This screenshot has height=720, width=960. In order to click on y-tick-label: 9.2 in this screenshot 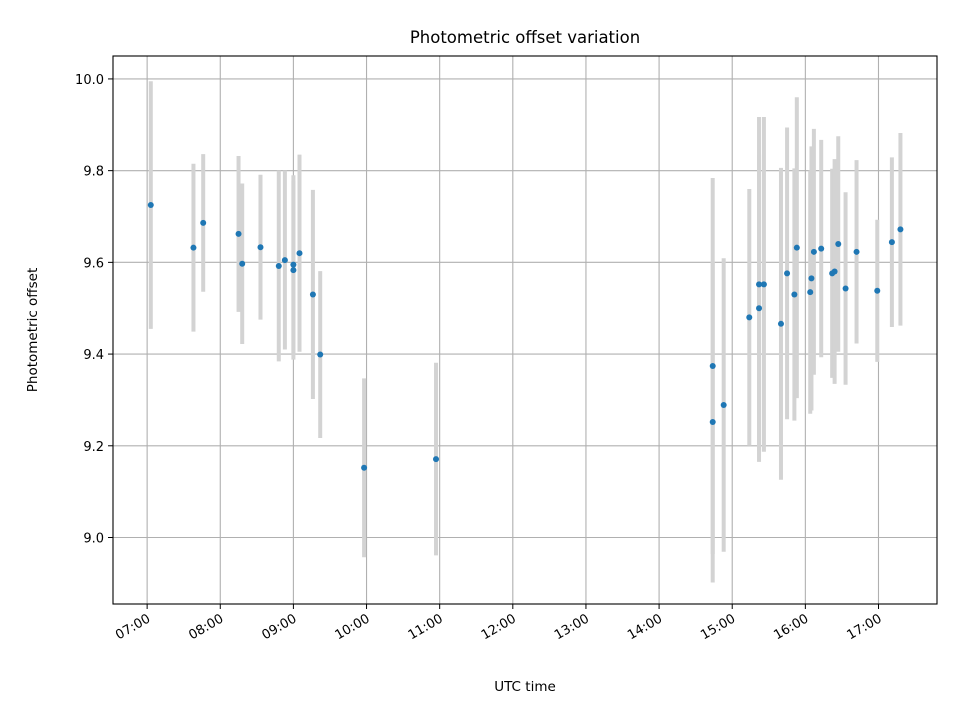, I will do `click(93, 447)`.